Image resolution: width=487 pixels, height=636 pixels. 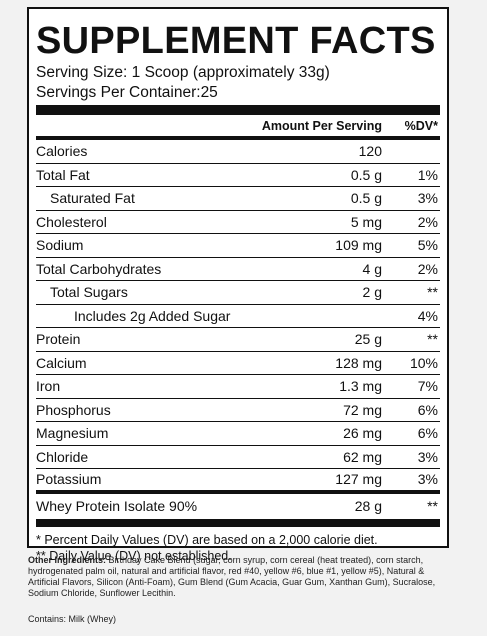 I want to click on nutrient-name: Potassium, so click(x=69, y=479).